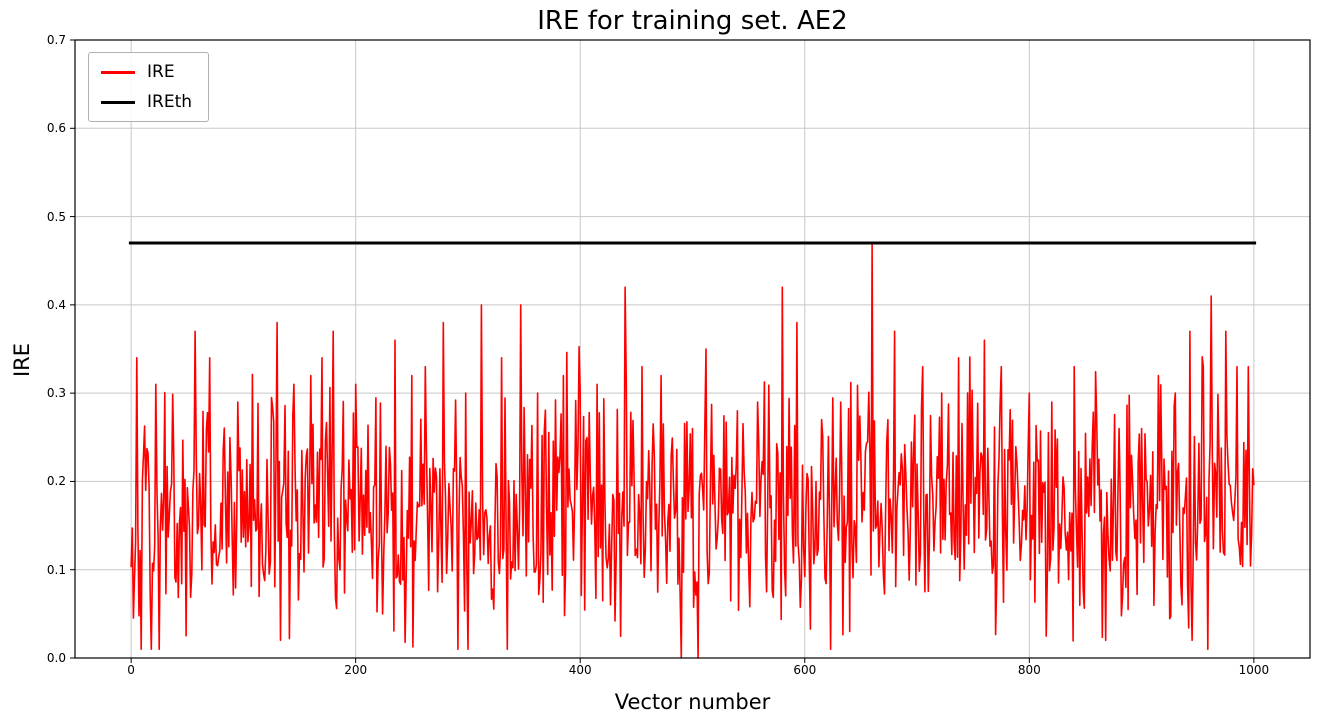 The image size is (1325, 727). Describe the element at coordinates (146, 72) in the screenshot. I see `legend-entry: IRE` at that location.